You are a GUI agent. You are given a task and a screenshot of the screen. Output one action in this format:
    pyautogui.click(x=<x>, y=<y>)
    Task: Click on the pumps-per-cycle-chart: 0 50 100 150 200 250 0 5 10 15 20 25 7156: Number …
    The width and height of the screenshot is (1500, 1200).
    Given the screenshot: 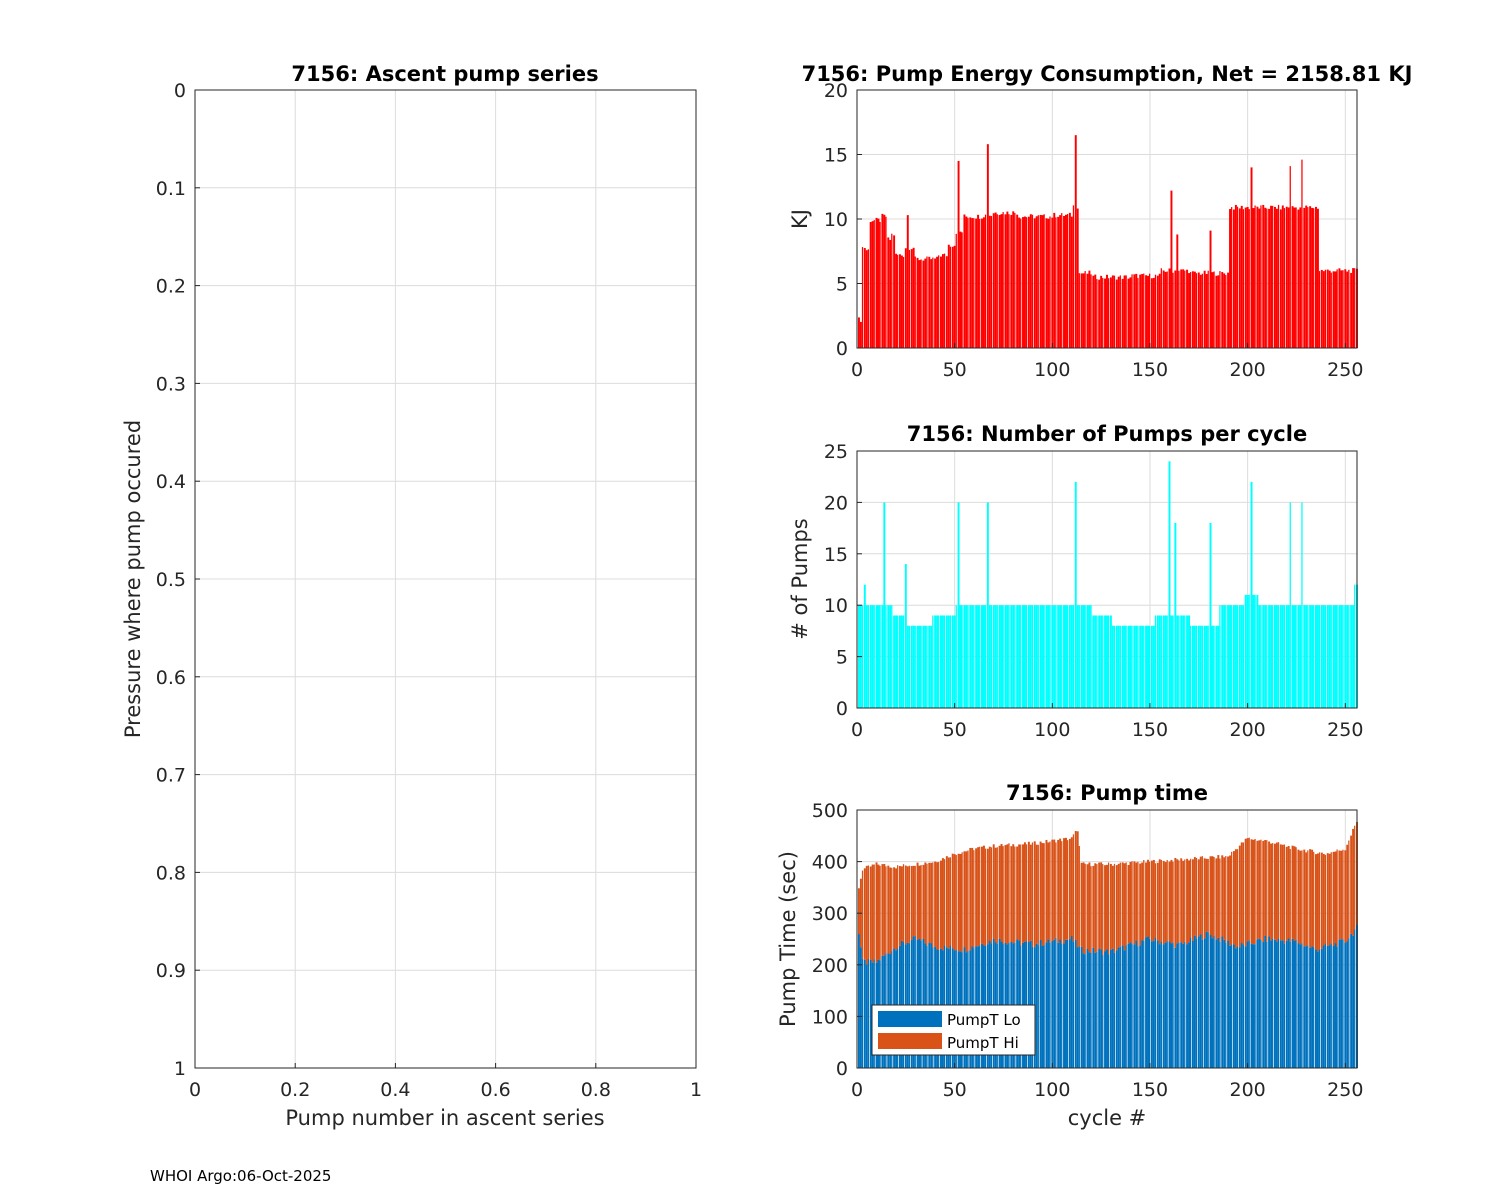 What is the action you would take?
    pyautogui.click(x=1075, y=581)
    